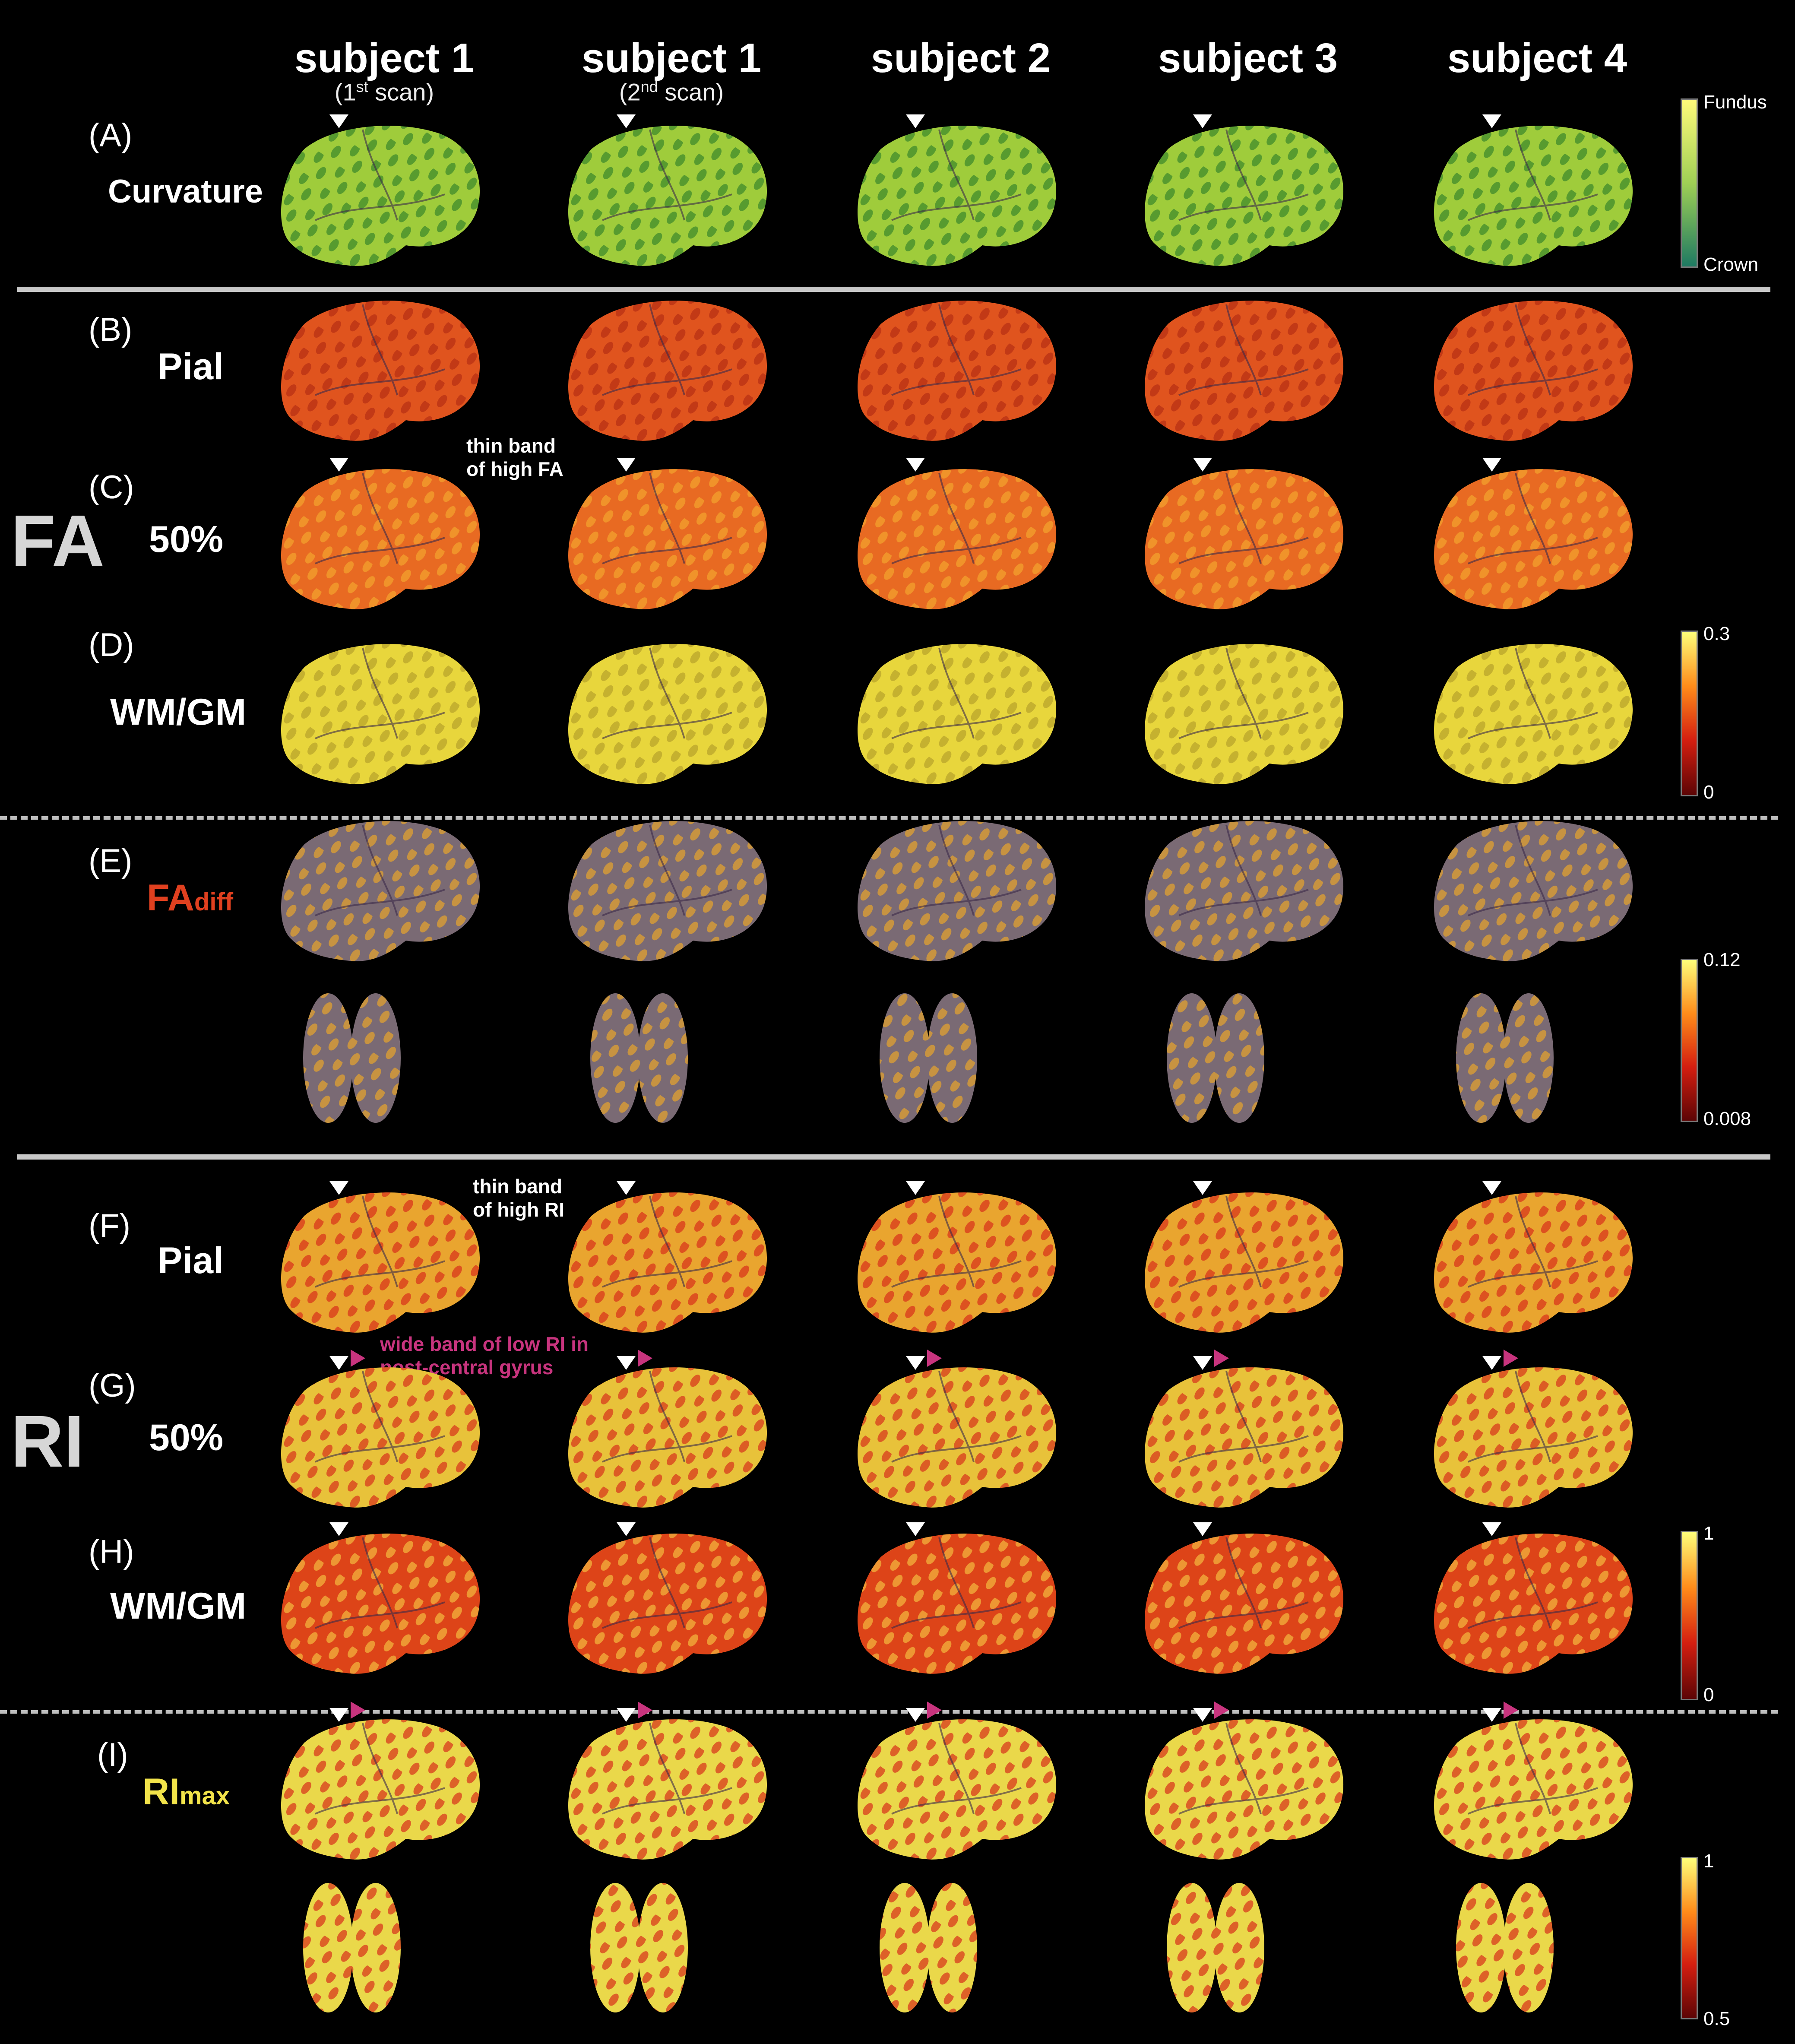  I want to click on colorbar-fa, so click(1689, 713).